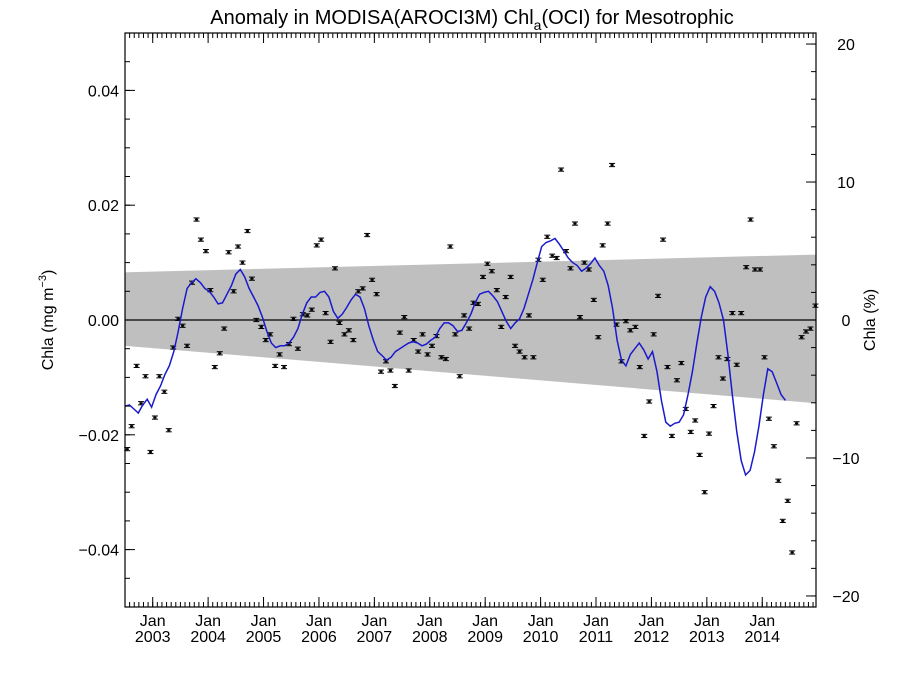  What do you see at coordinates (538, 25) in the screenshot?
I see `chart-title-subscript: a` at bounding box center [538, 25].